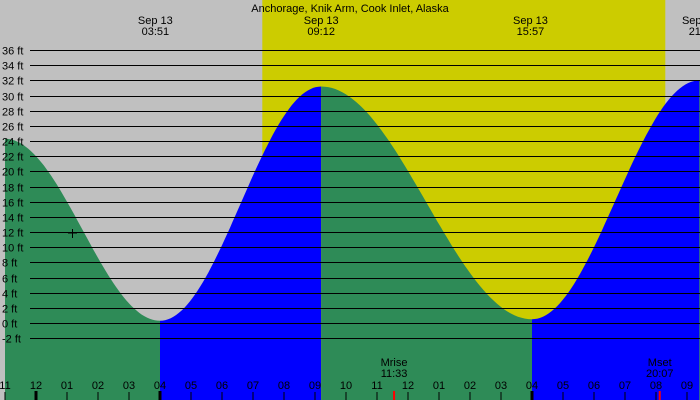 The image size is (700, 400). What do you see at coordinates (350, 9) in the screenshot?
I see `chart-title: Anchorage, Knik Arm, Cook Inlet, Alaska` at bounding box center [350, 9].